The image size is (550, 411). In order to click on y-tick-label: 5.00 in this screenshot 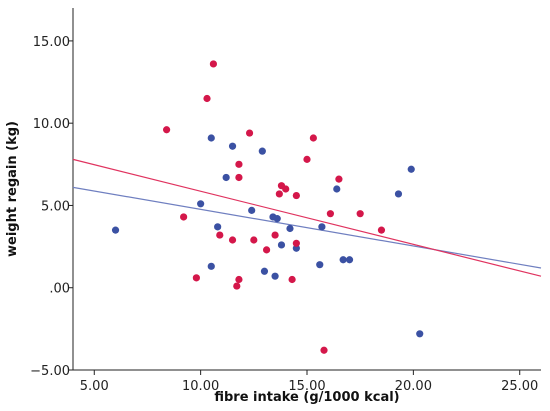, I will do `click(55, 206)`.